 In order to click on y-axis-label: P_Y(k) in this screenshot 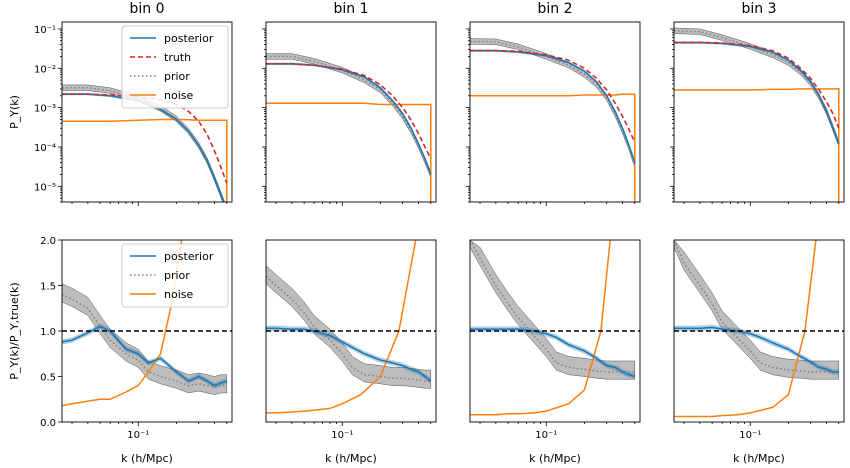, I will do `click(14, 112)`.